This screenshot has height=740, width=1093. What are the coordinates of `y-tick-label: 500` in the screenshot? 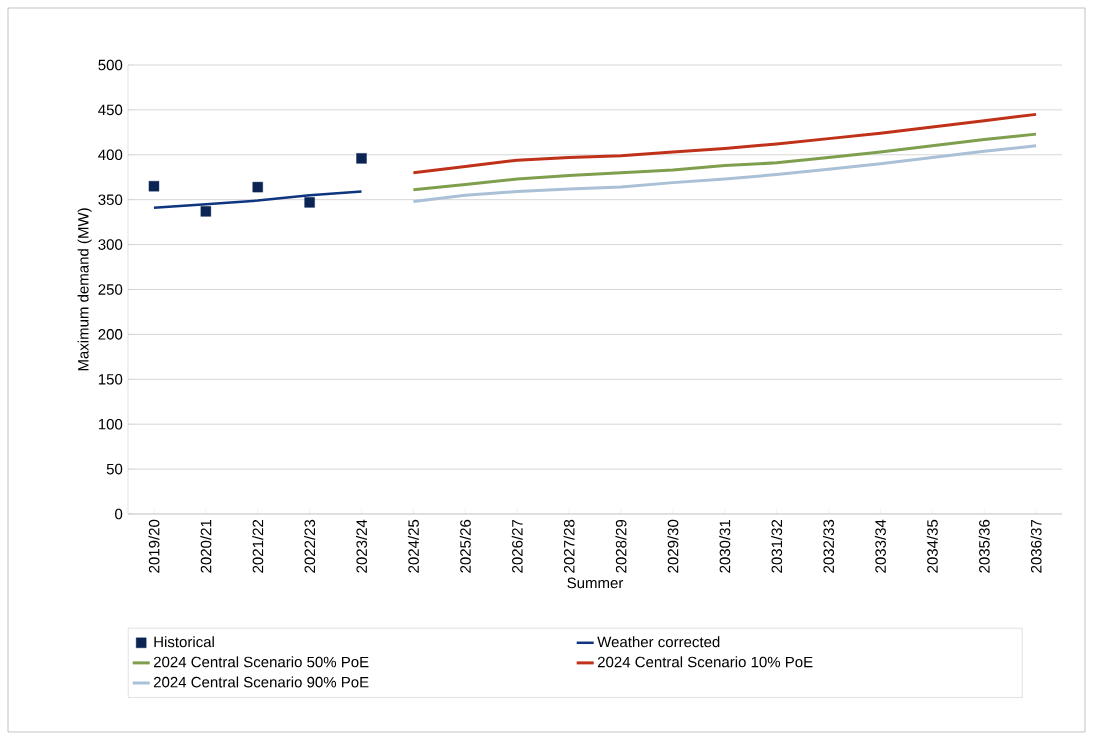 It's located at (110, 65).